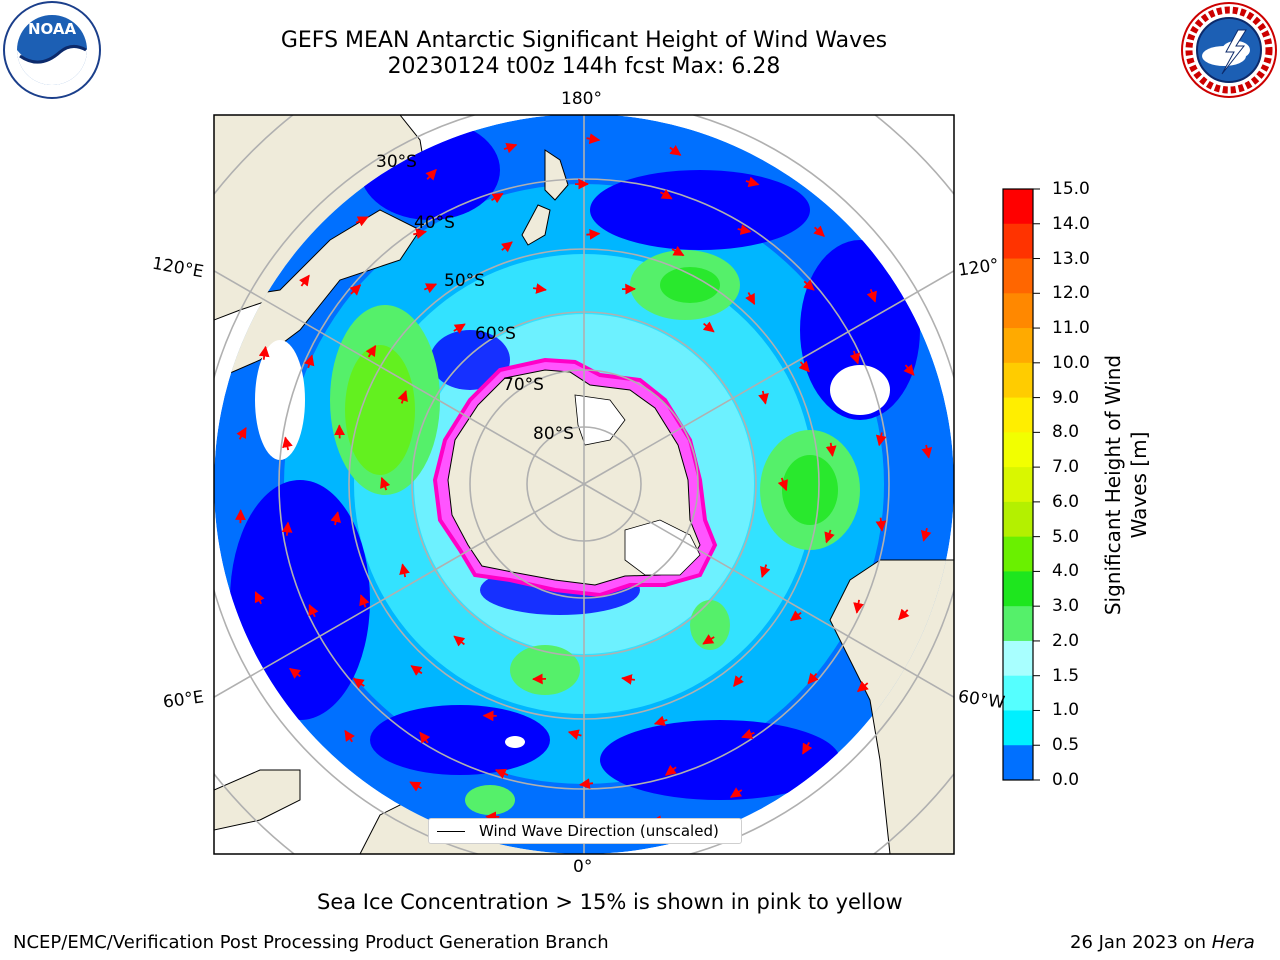 Image resolution: width=1280 pixels, height=960 pixels. Describe the element at coordinates (52, 29) in the screenshot. I see `noaa-logo-text: NOAA` at that location.